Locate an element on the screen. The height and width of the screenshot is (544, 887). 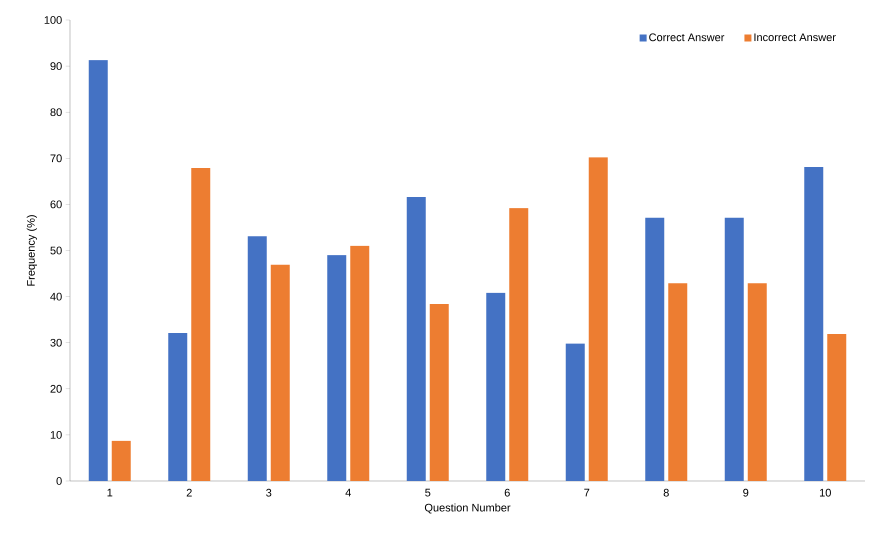
y-tick-label: 100 is located at coordinates (53, 20).